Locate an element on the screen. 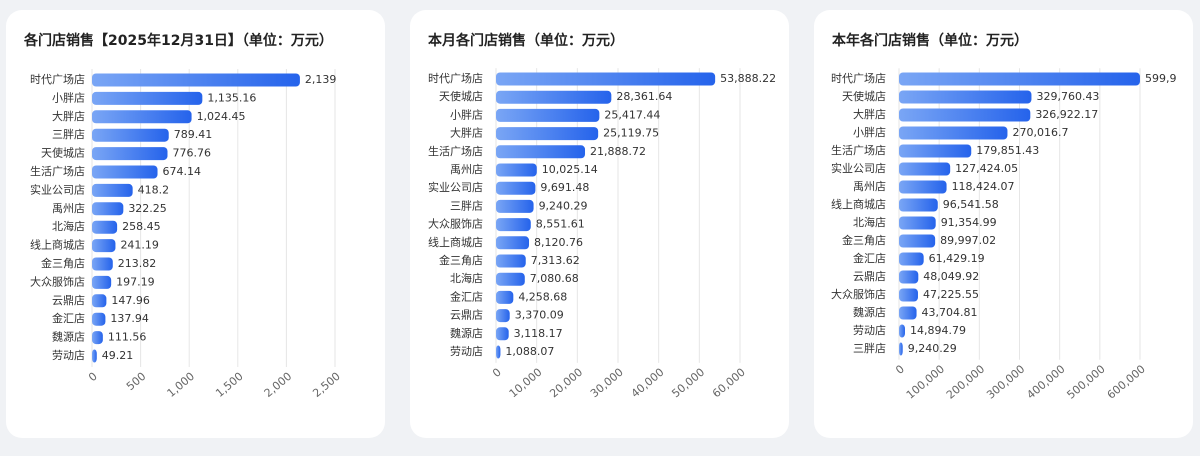 This screenshot has height=456, width=1200. value-label: 9,691.48 is located at coordinates (564, 187).